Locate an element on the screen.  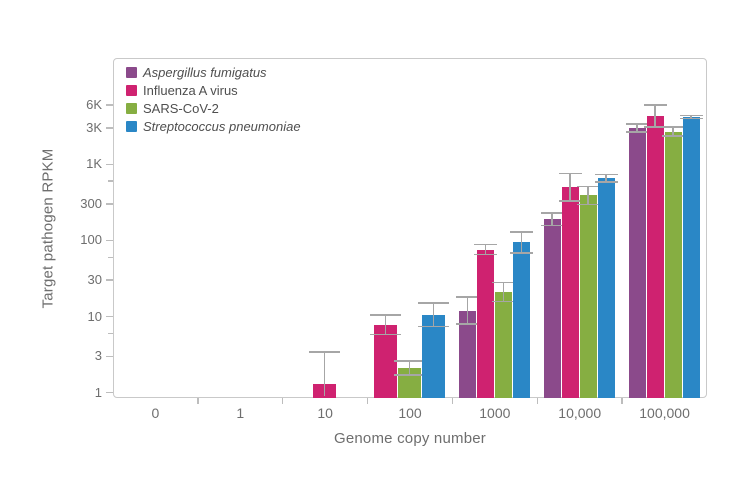
x-tick-label: 10 is located at coordinates (325, 413).